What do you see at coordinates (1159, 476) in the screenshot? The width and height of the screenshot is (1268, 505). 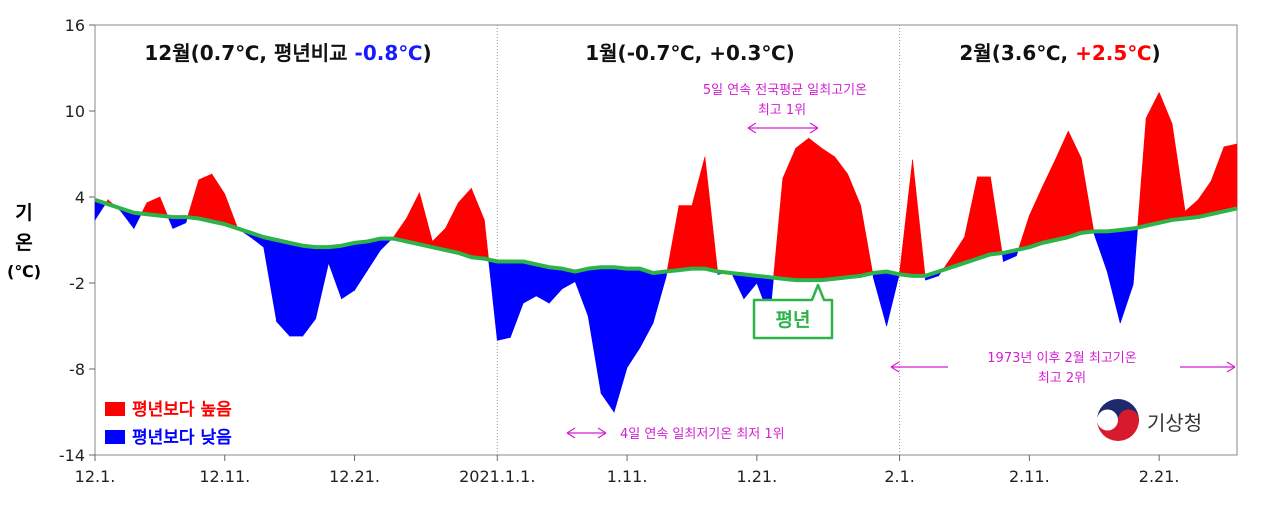 I see `x-tick-label-8: 2.21.` at bounding box center [1159, 476].